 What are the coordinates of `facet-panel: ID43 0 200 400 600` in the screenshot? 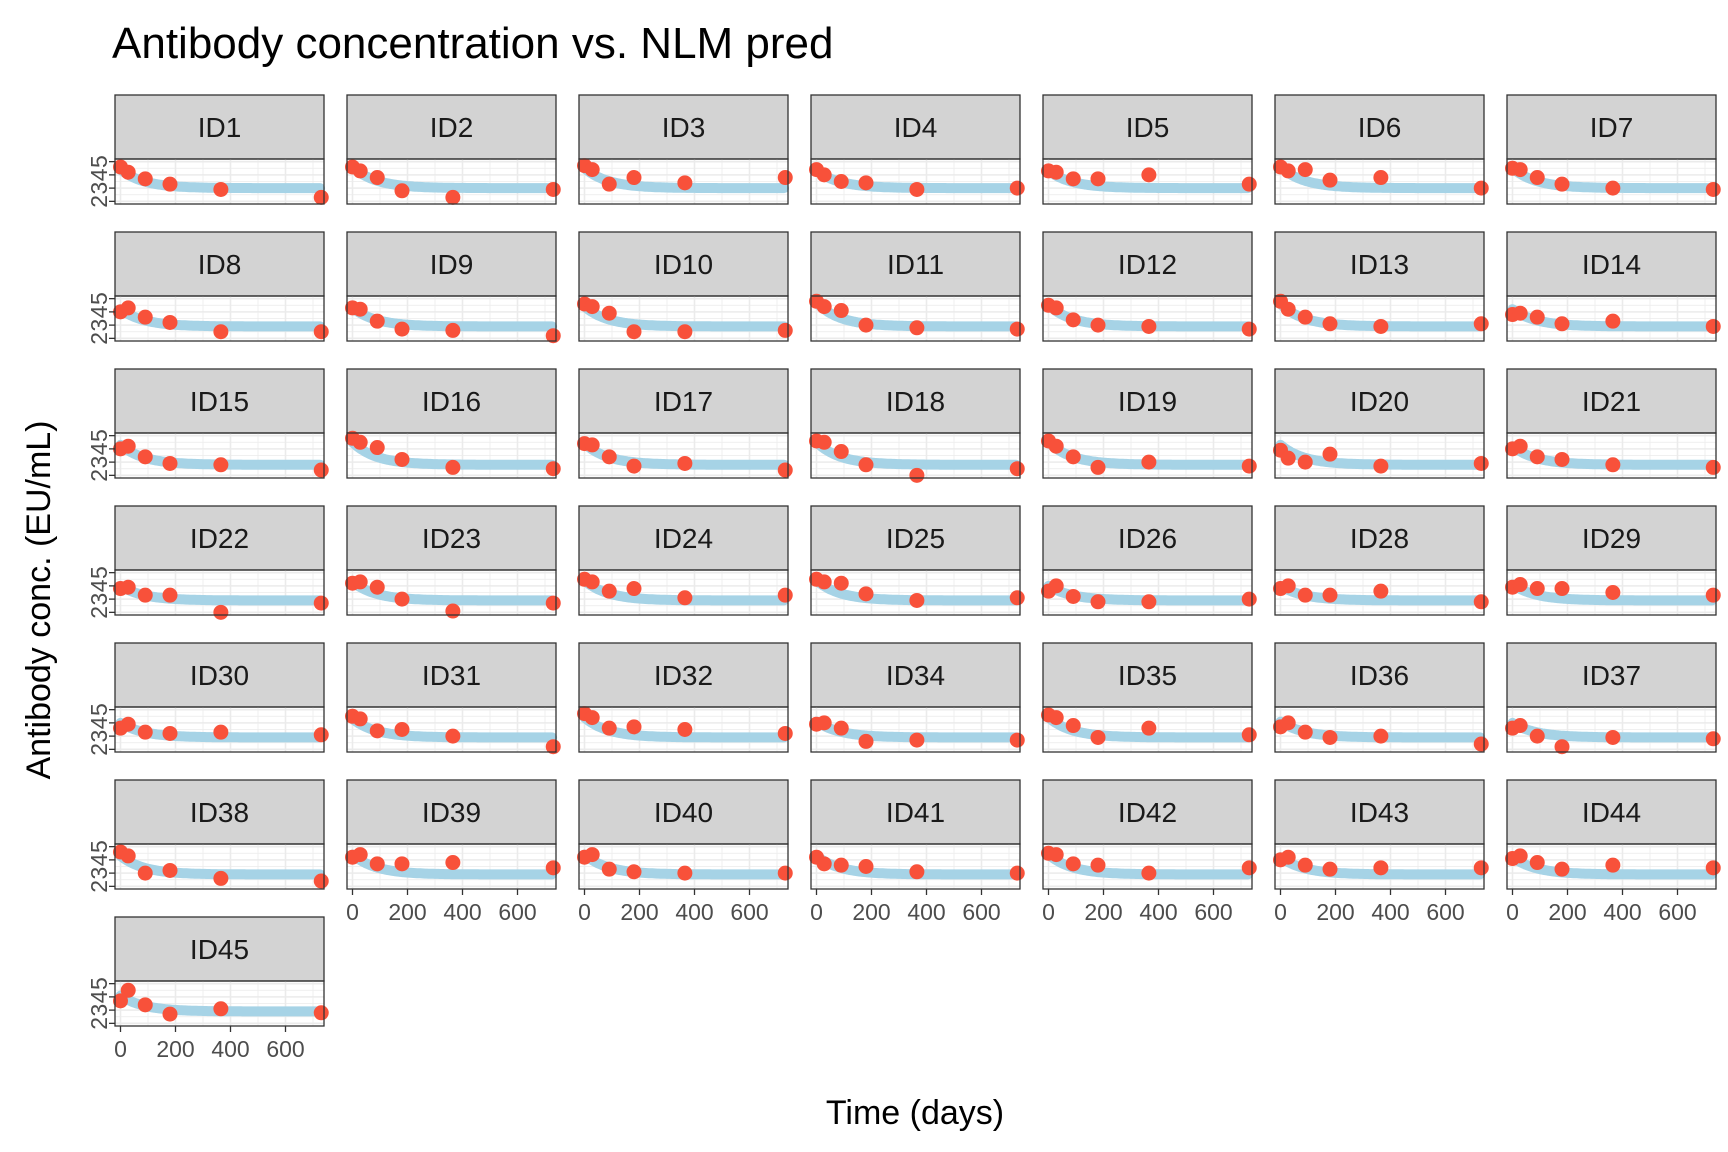 It's located at (1381, 852).